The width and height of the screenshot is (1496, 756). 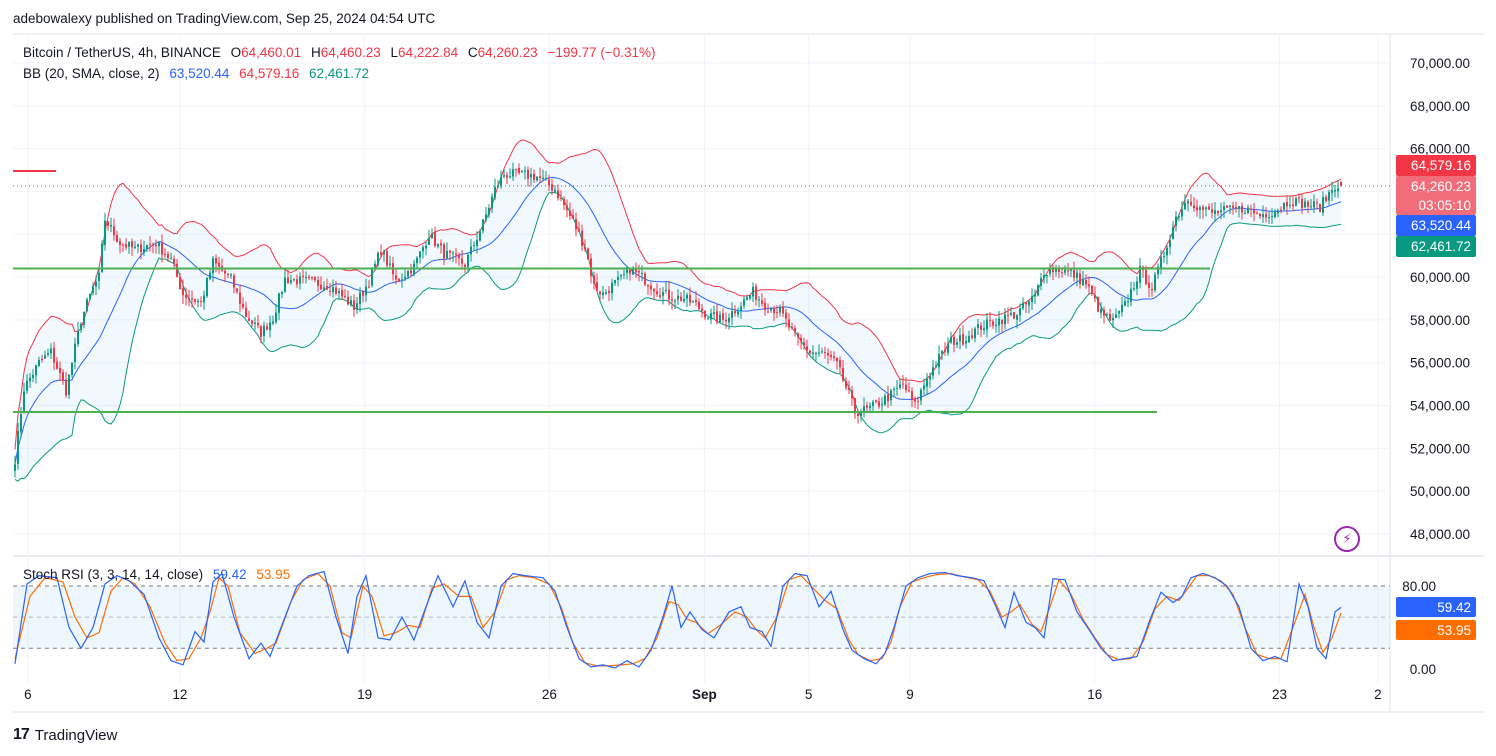 What do you see at coordinates (1347, 539) in the screenshot?
I see `lightning-icon: ⚡` at bounding box center [1347, 539].